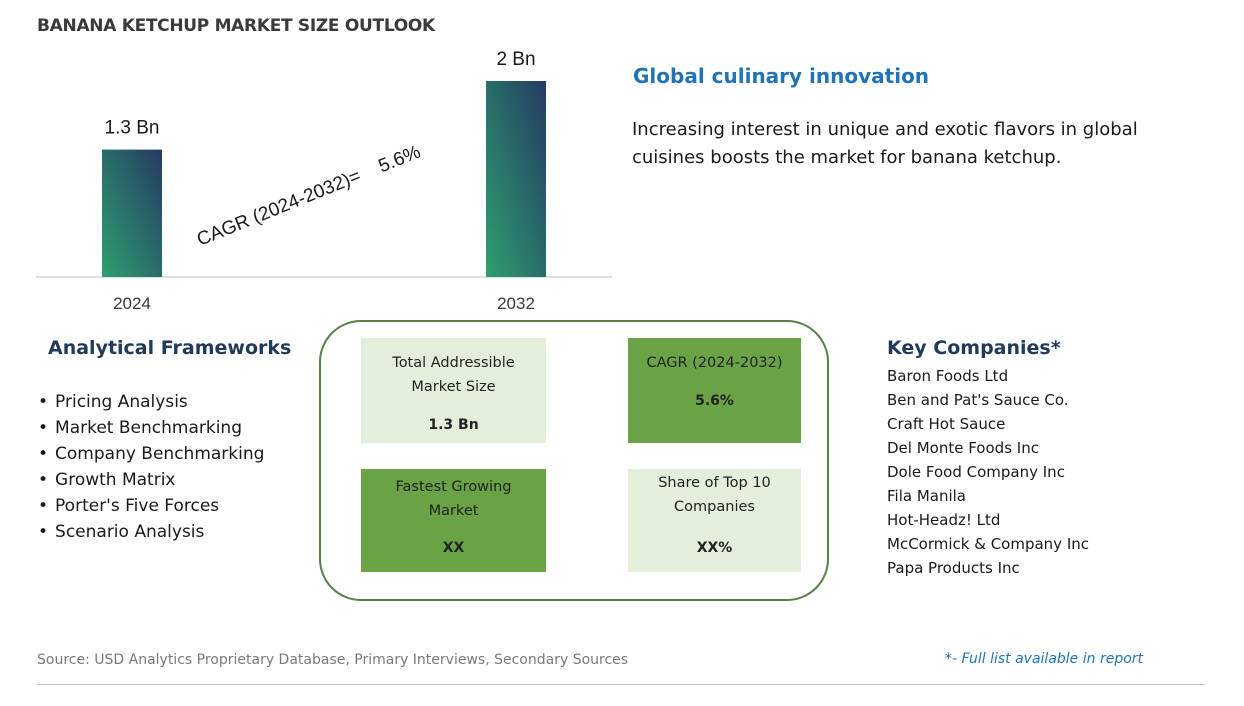 This screenshot has width=1244, height=706. Describe the element at coordinates (516, 303) in the screenshot. I see `x-tick-label: 2032` at that location.